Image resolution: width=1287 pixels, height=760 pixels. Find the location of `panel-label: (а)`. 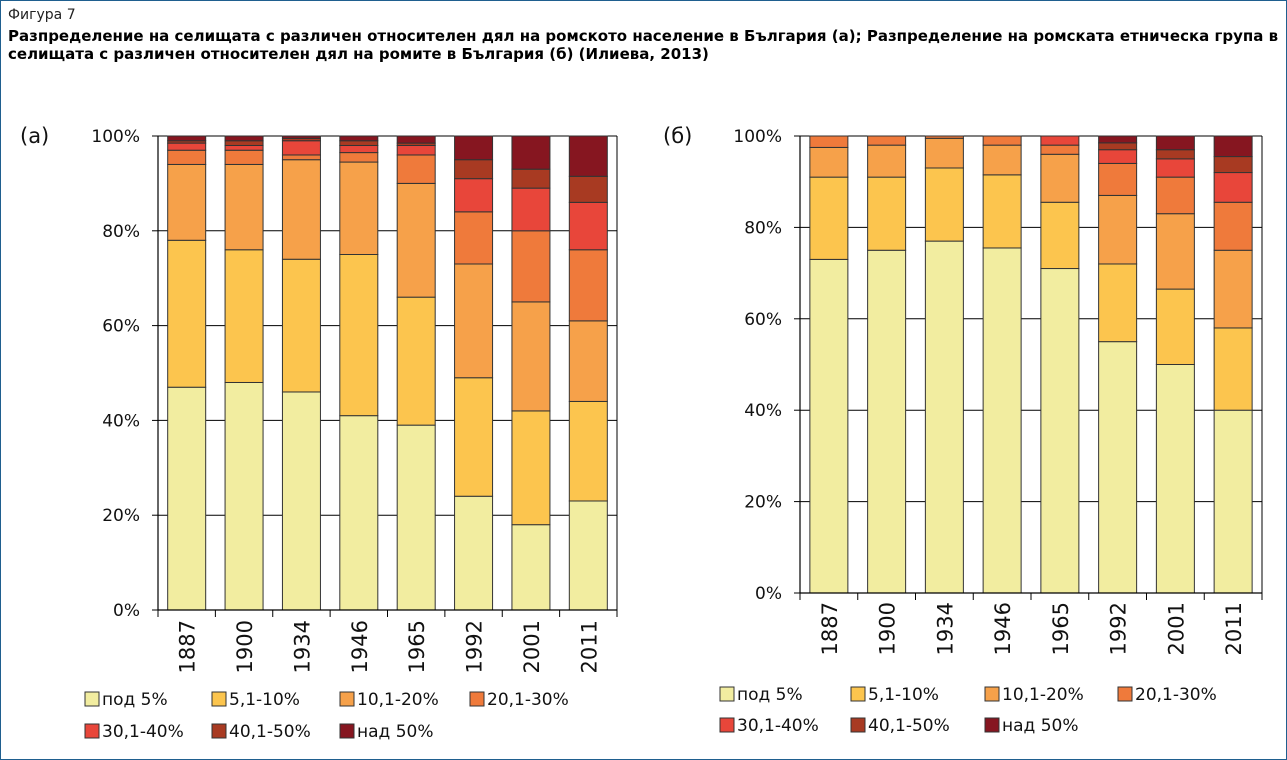

panel-label: (а) is located at coordinates (34, 136).